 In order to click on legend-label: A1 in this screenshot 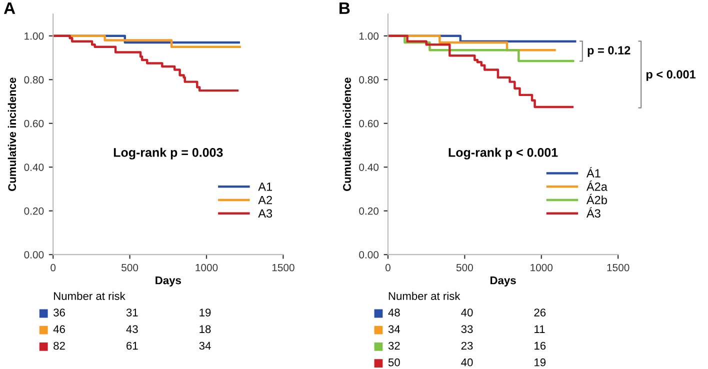, I will do `click(265, 186)`.